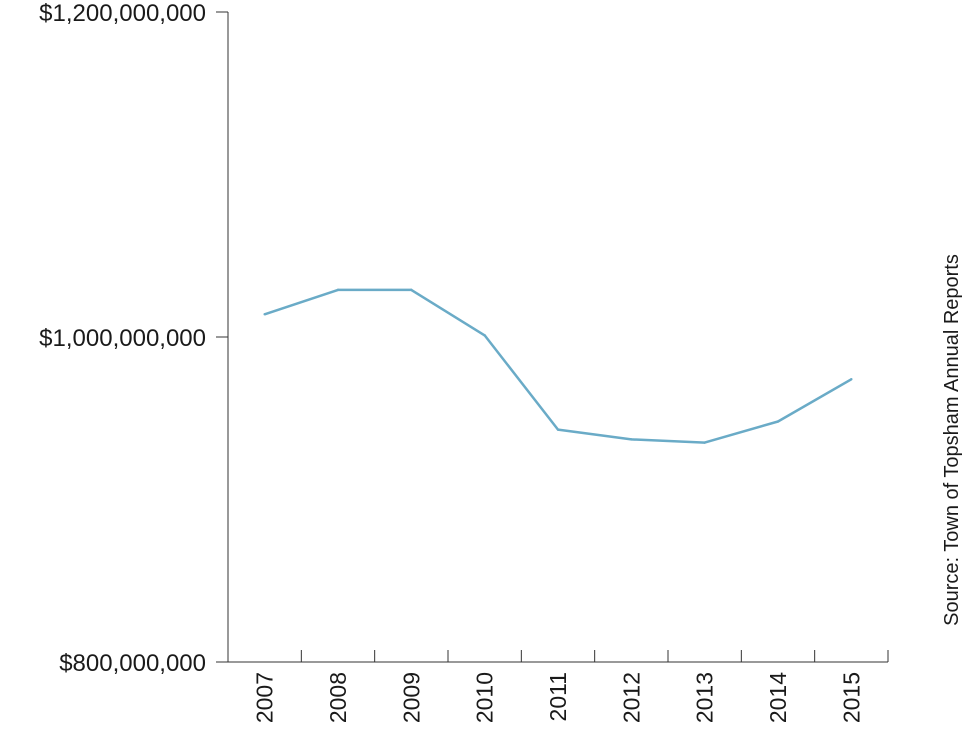  I want to click on source-note: Source: Town of Topsham Annual Reports, so click(952, 440).